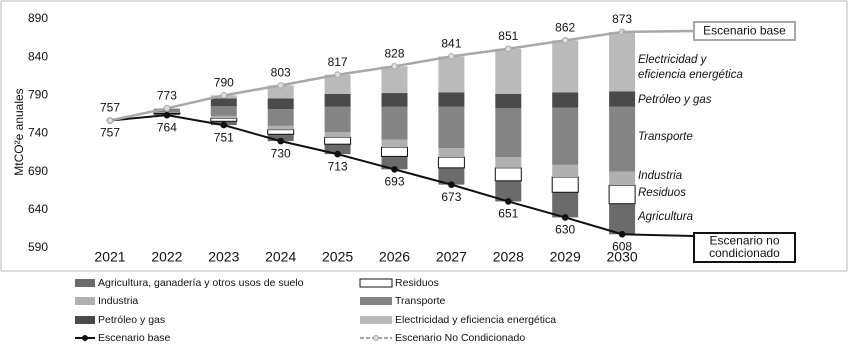 Image resolution: width=854 pixels, height=345 pixels. What do you see at coordinates (134, 338) in the screenshot?
I see `legend-label: Escenario base` at bounding box center [134, 338].